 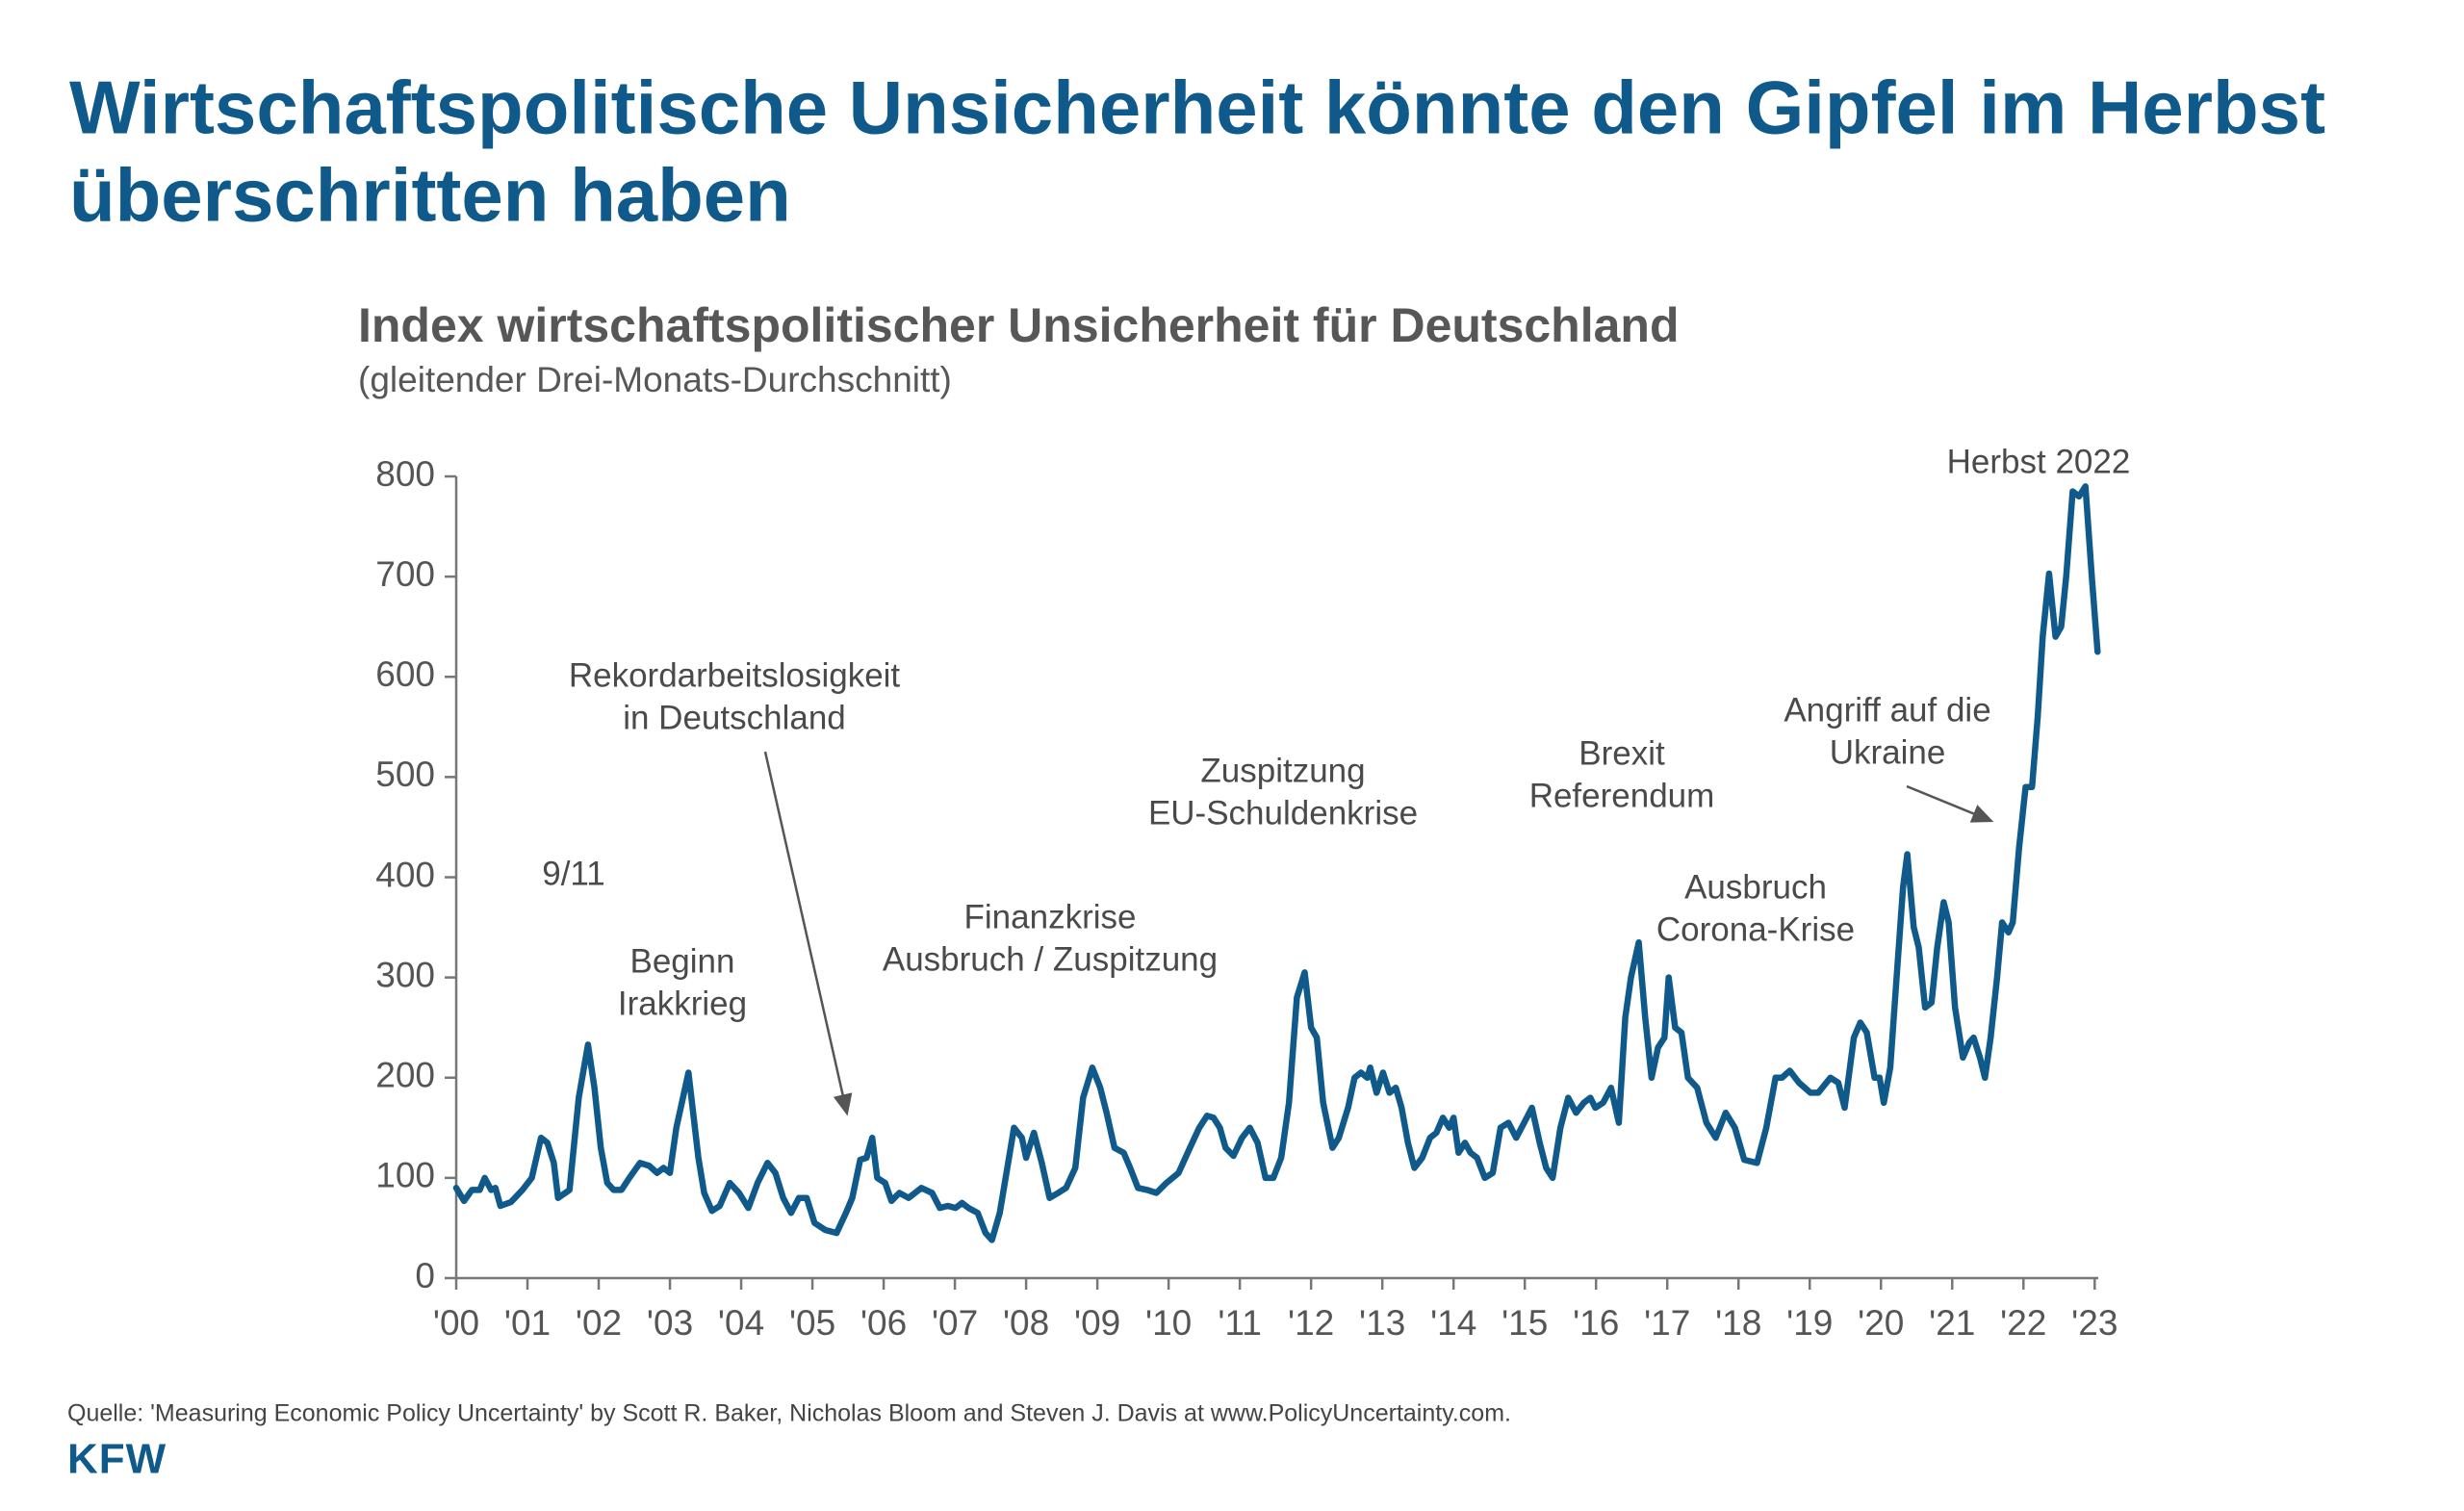 I want to click on x-tick-label: '02, so click(x=599, y=1323).